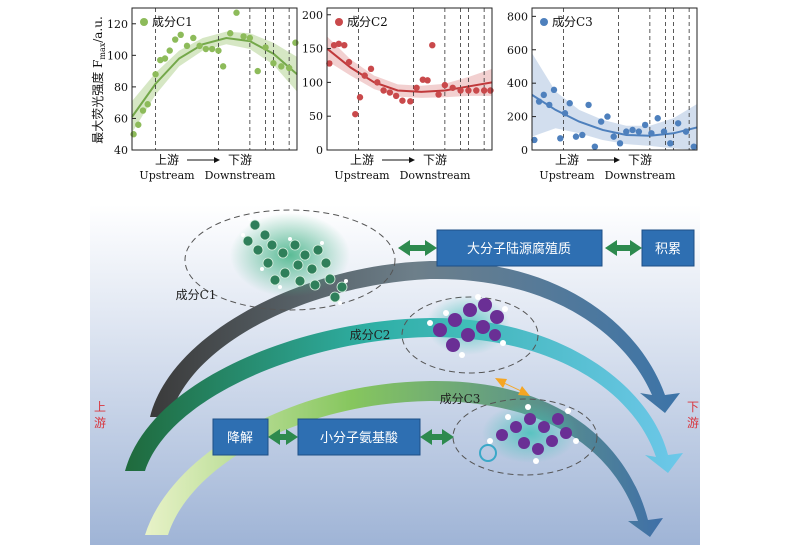 The width and height of the screenshot is (800, 549). I want to click on c1-label: 成分C1, so click(196, 295).